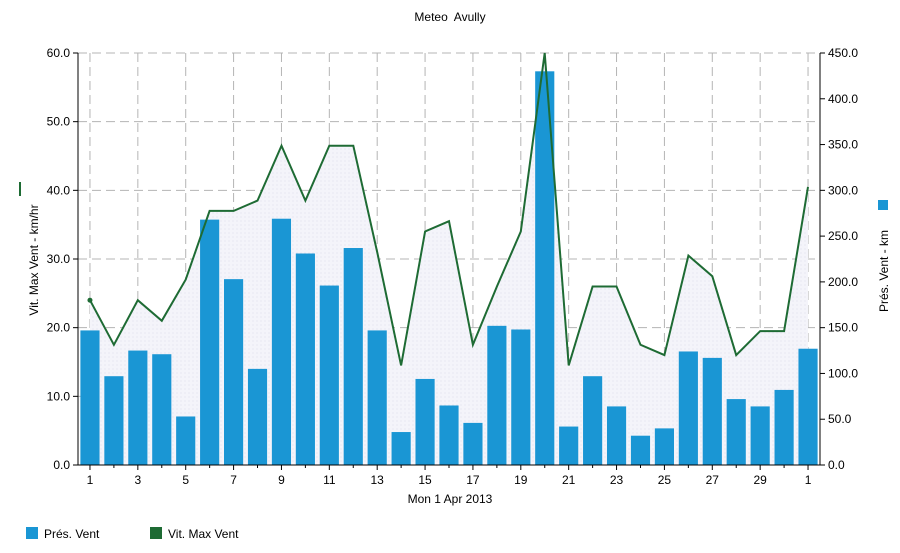 The image size is (900, 553). I want to click on x-axis-label: Mon 1 Apr 2013, so click(450, 499).